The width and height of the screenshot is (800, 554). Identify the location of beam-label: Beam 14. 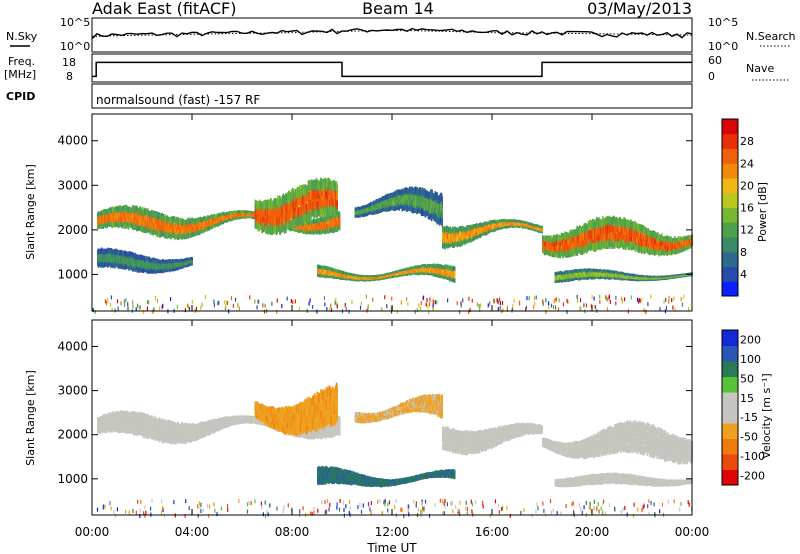
(398, 9).